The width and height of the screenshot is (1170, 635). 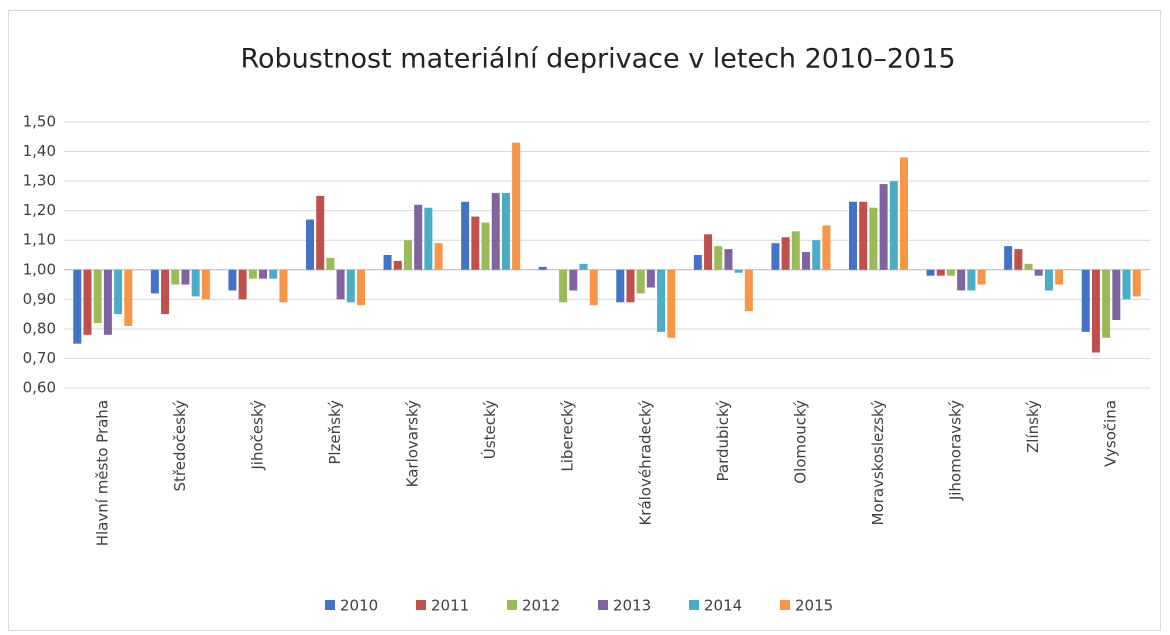 I want to click on y-tick-label: 1,00, so click(x=39, y=269).